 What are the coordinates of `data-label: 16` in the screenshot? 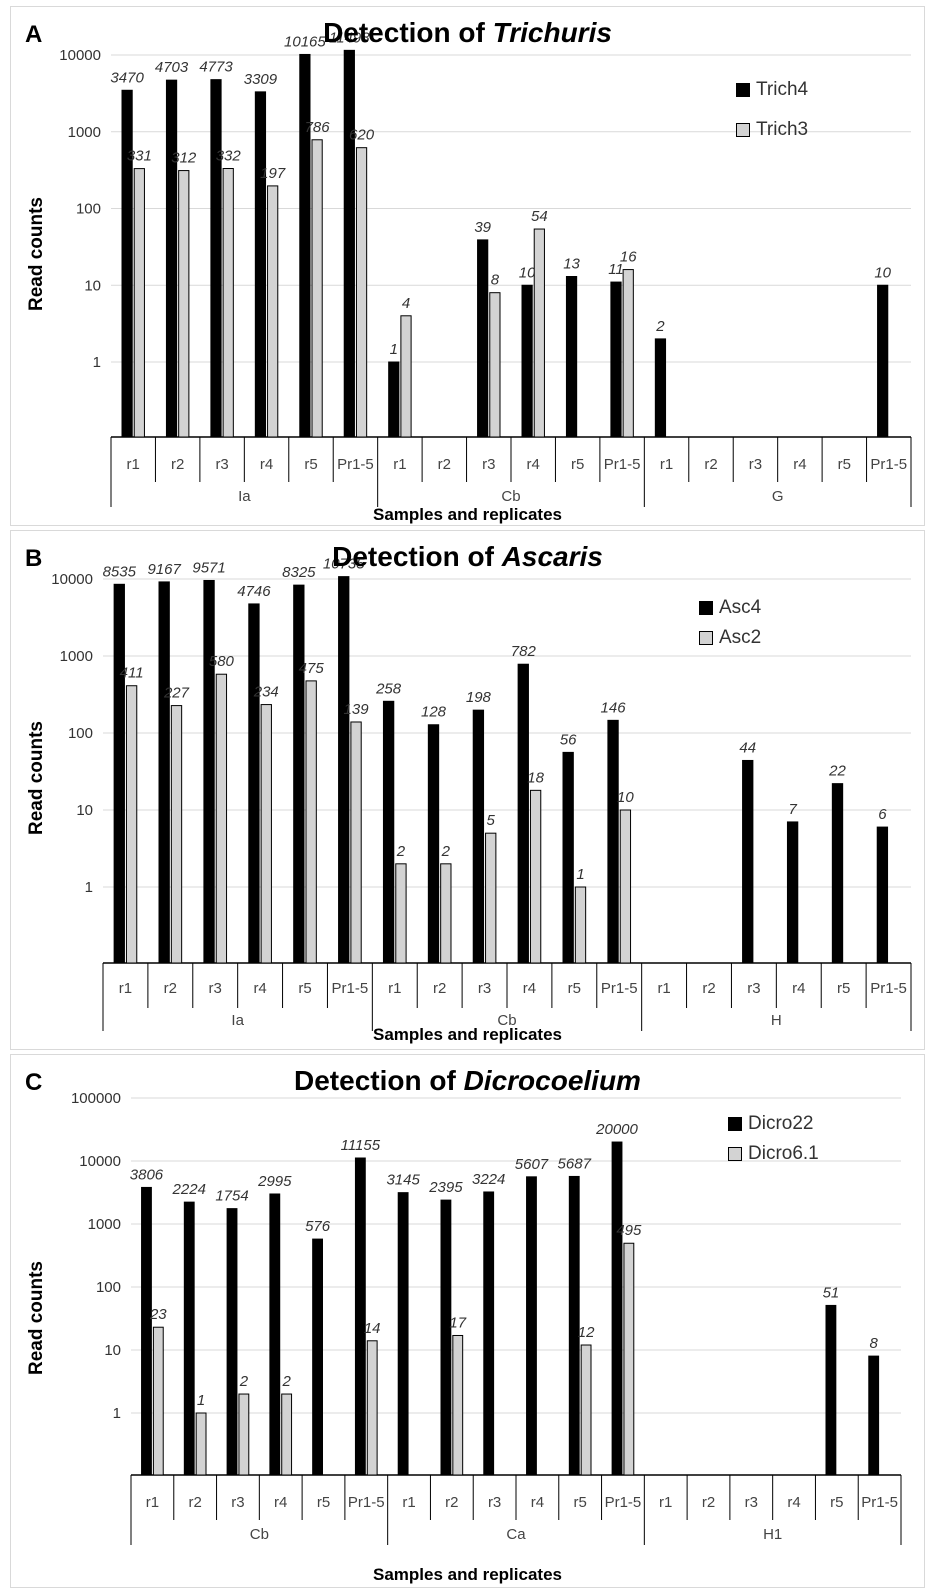 It's located at (628, 257).